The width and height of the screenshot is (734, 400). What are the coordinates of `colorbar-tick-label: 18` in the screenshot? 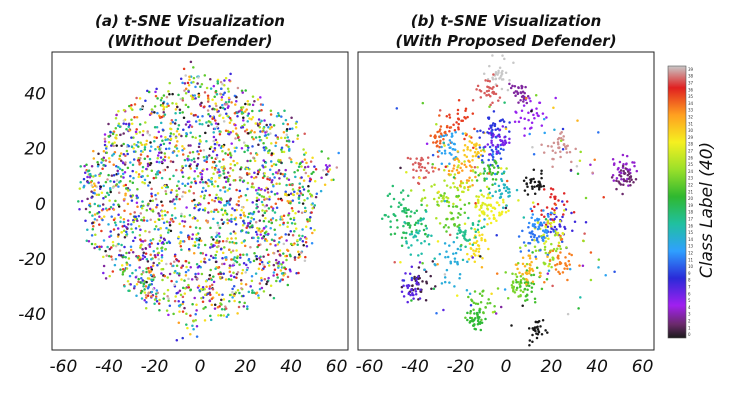 It's located at (691, 212).